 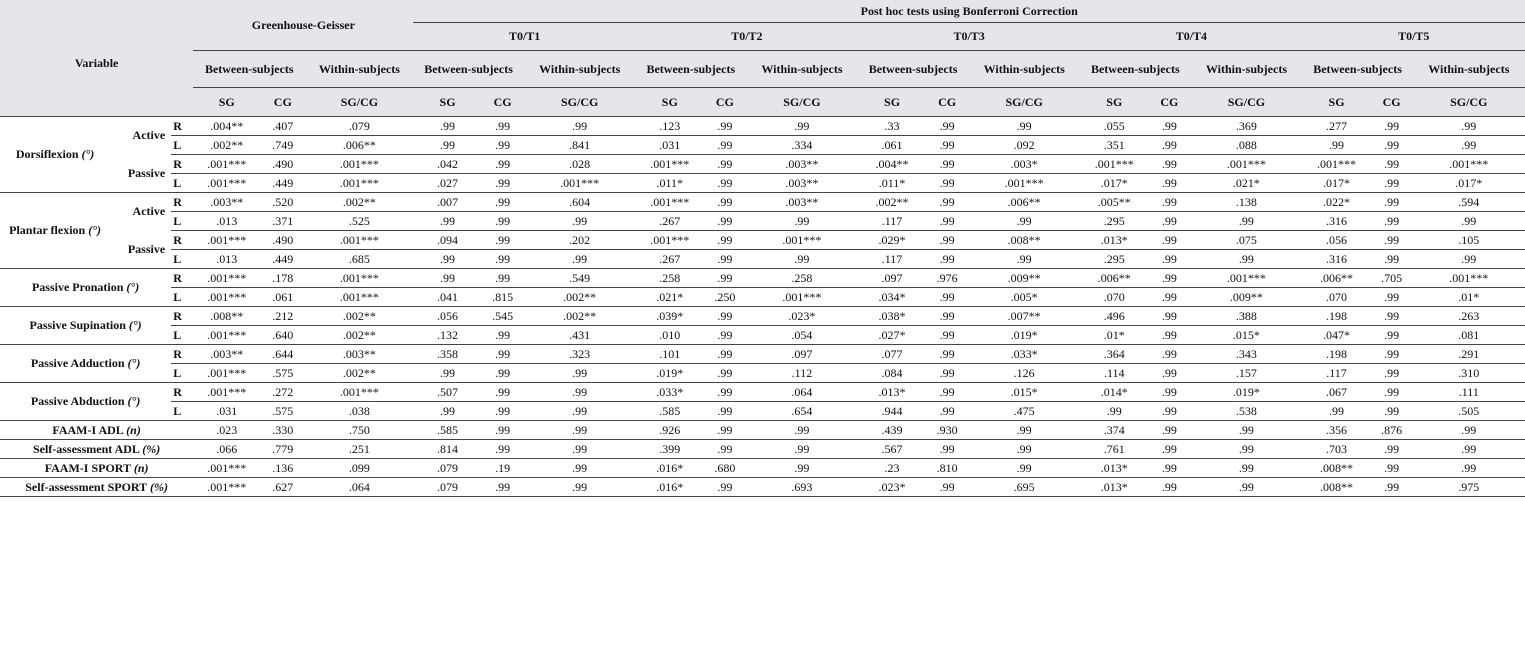 What do you see at coordinates (1468, 297) in the screenshot?
I see `p-value: .01*` at bounding box center [1468, 297].